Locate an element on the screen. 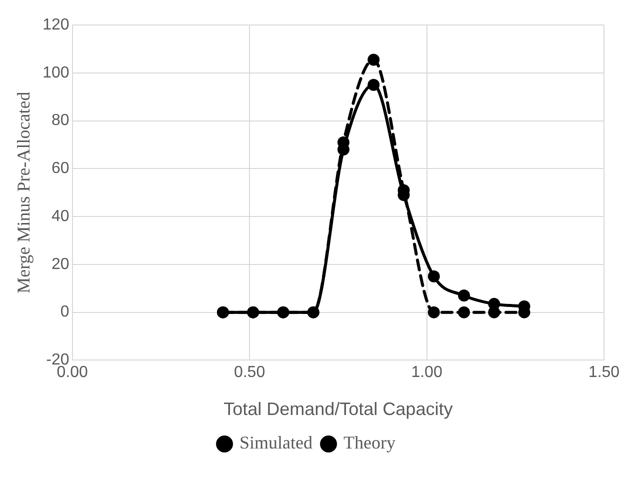 Image resolution: width=624 pixels, height=483 pixels. x-axis-title: Total Demand/Total Capacity is located at coordinates (338, 409).